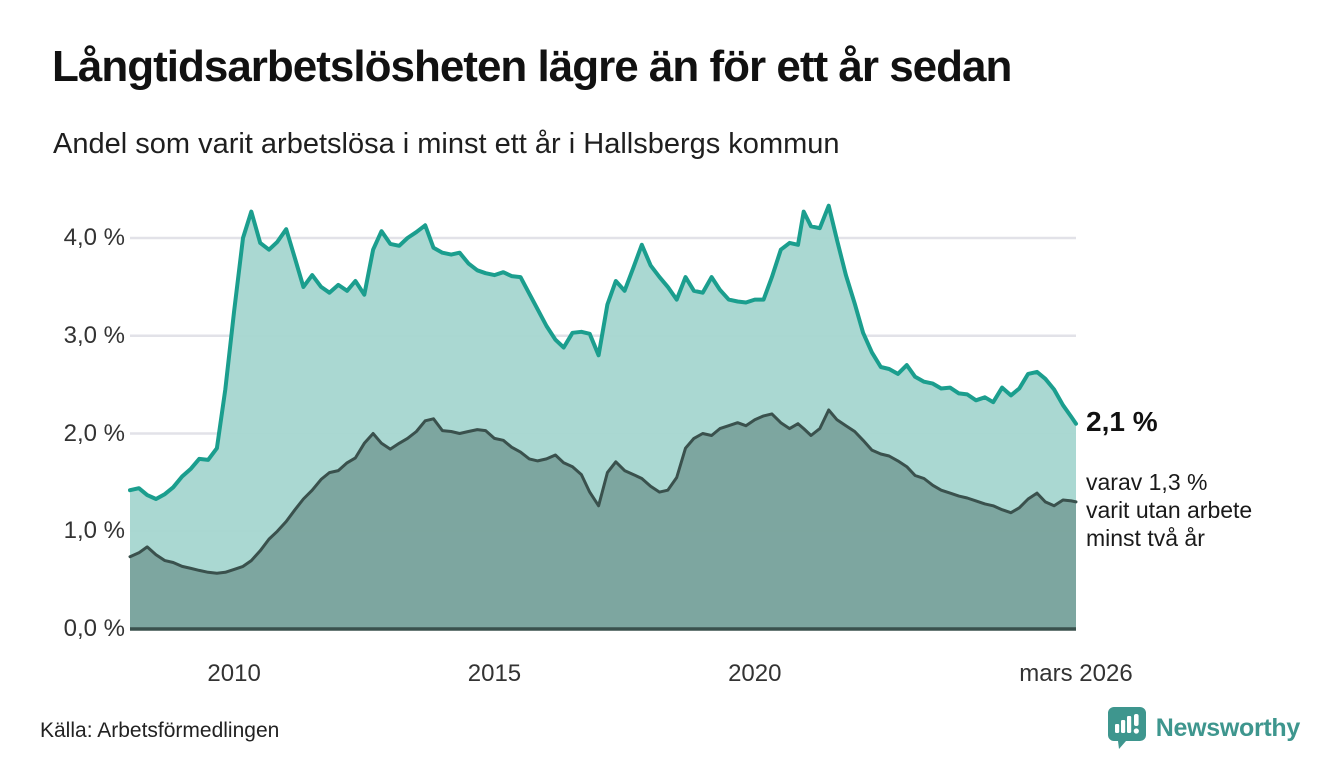  Describe the element at coordinates (1147, 482) in the screenshot. I see `note-line: varav 1,3 %` at that location.